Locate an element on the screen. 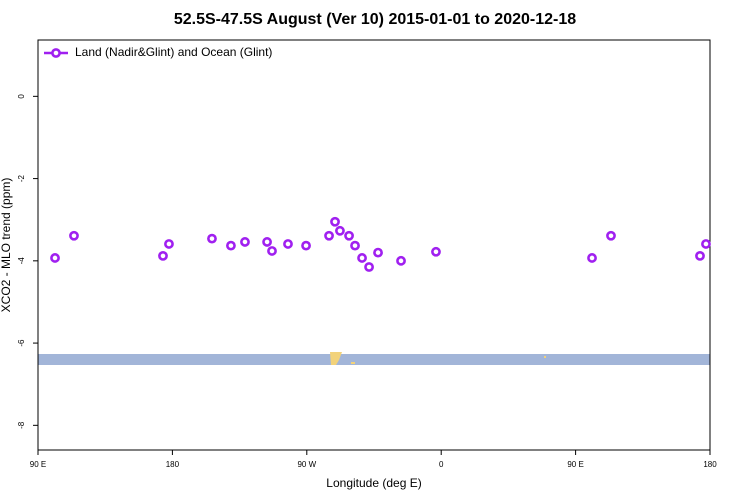 The width and height of the screenshot is (750, 500). legend-label: Land (Nadir&Glint) and Ocean (Glint) is located at coordinates (173, 52).